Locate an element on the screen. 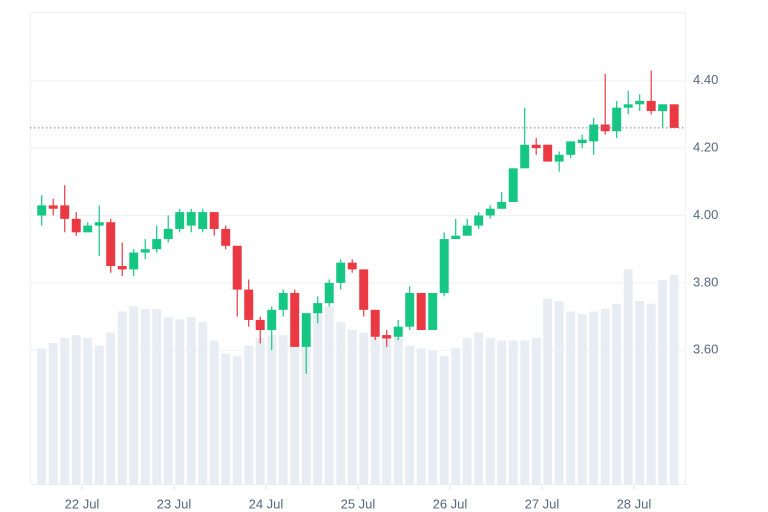  x-tick-label: 26 Jul is located at coordinates (450, 503).